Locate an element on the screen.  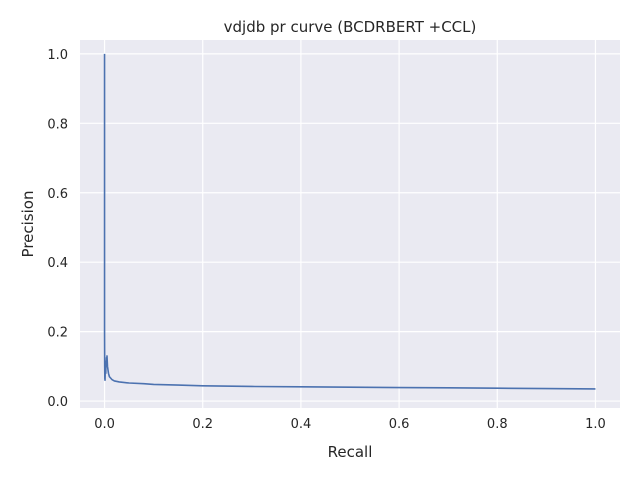
y-tick-label: 0.8 is located at coordinates (57, 124).